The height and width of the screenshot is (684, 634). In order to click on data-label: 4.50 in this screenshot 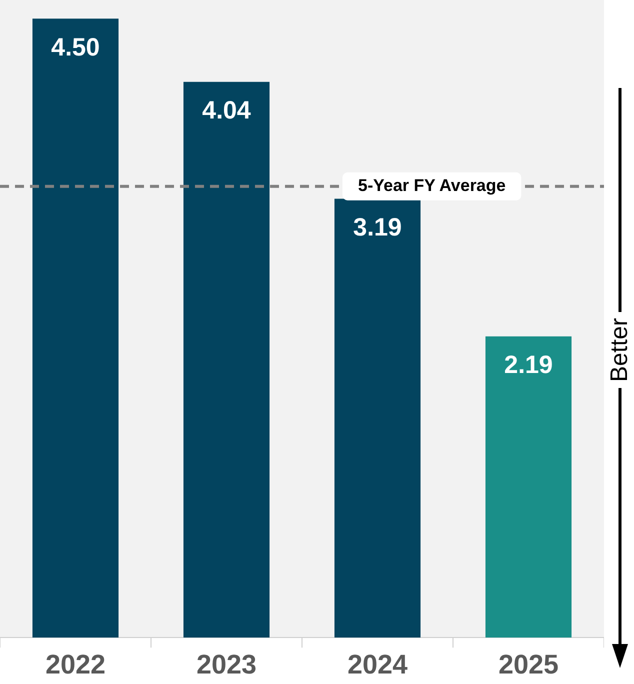, I will do `click(75, 47)`.